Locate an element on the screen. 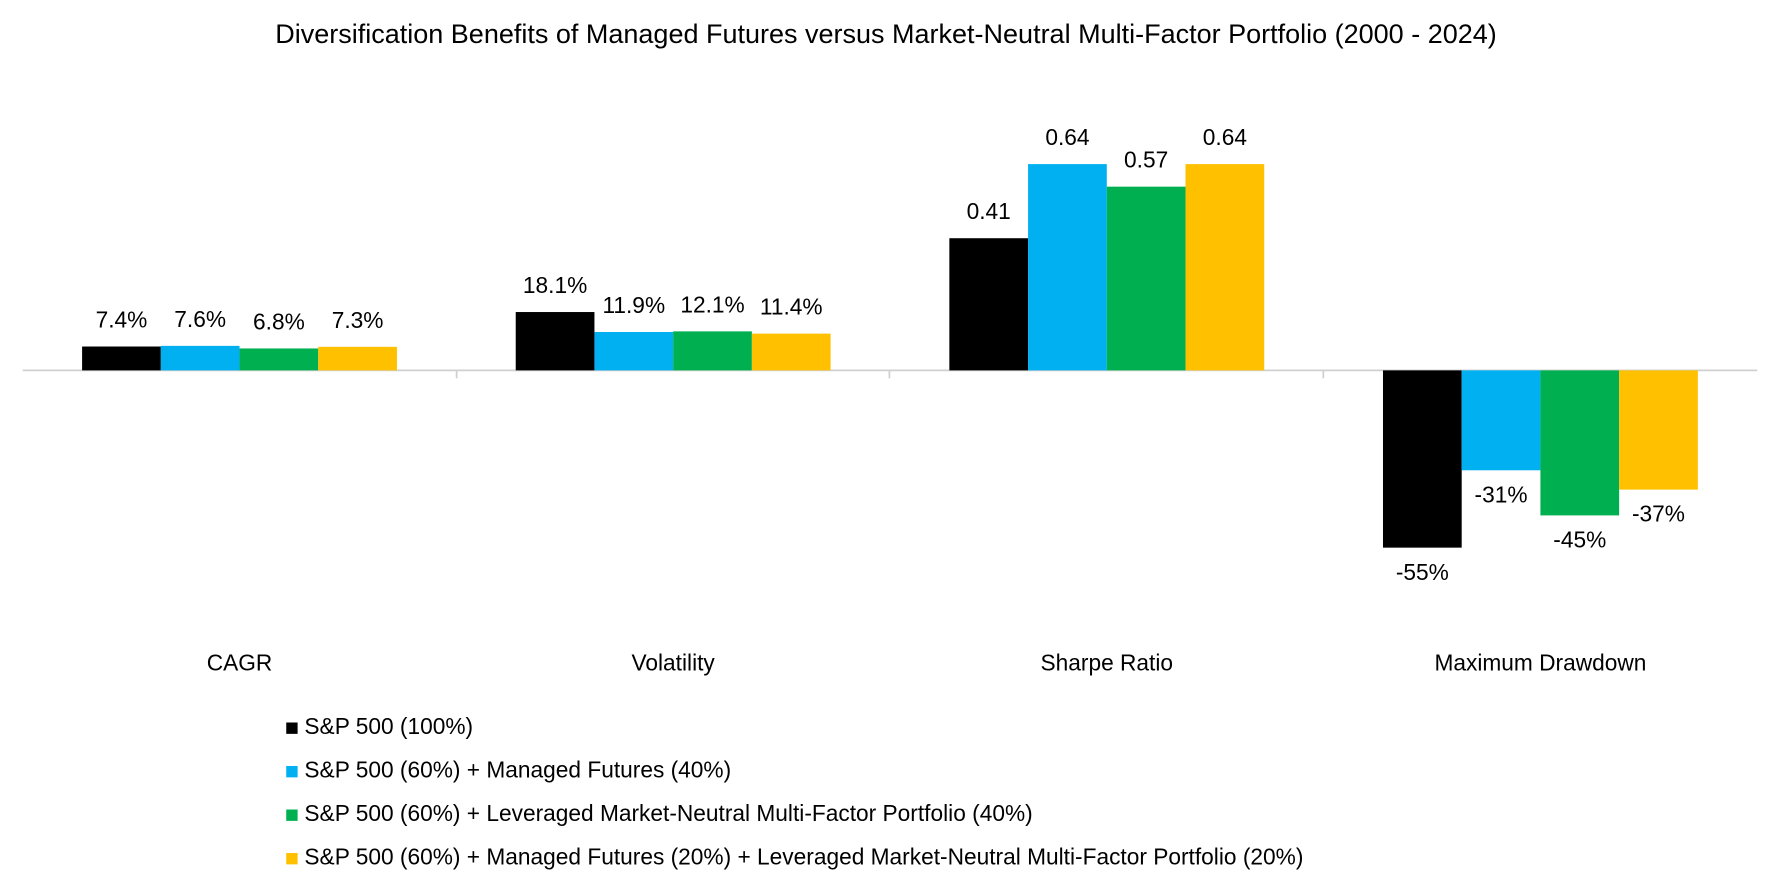 The height and width of the screenshot is (885, 1772). data-label: 11.9% is located at coordinates (633, 305).